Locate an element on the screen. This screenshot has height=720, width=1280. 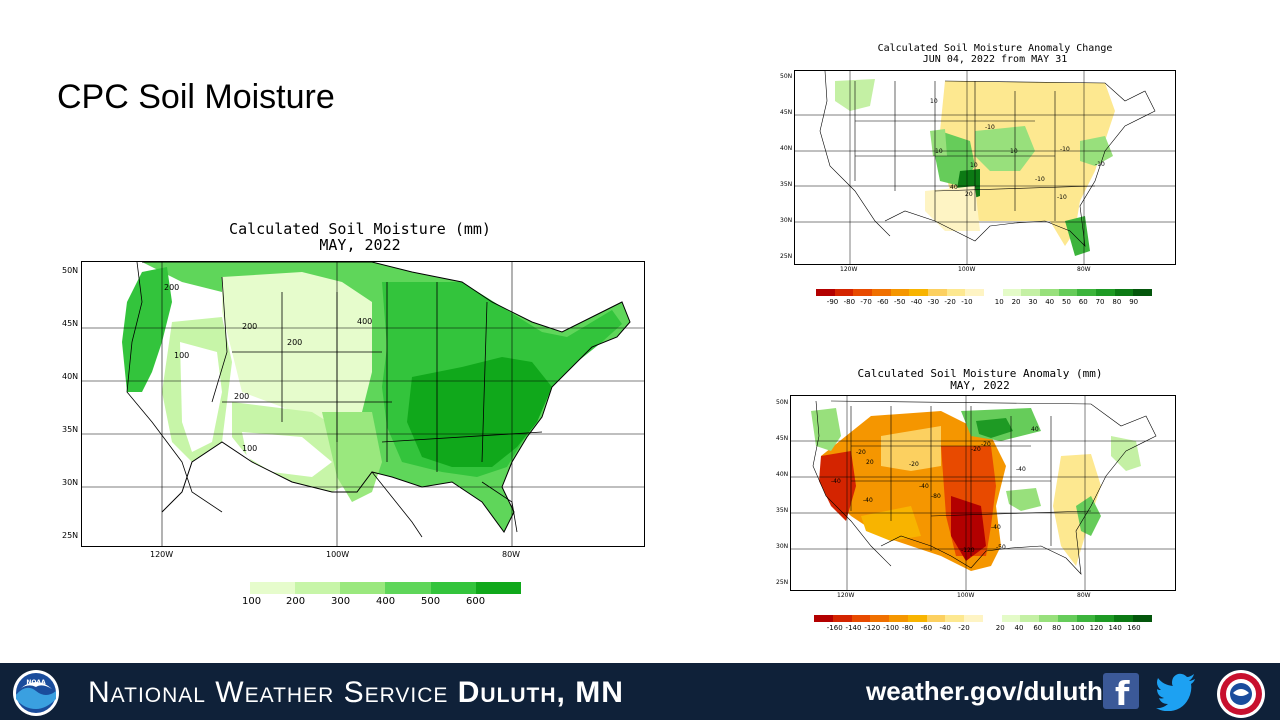
change-map-frame: 10 -10 10 10 -10 -10 20 40 -10 -10 10 is located at coordinates (985, 167).